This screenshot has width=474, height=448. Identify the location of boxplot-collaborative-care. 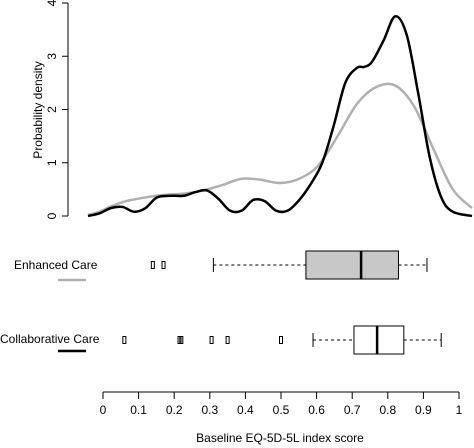
(282, 340).